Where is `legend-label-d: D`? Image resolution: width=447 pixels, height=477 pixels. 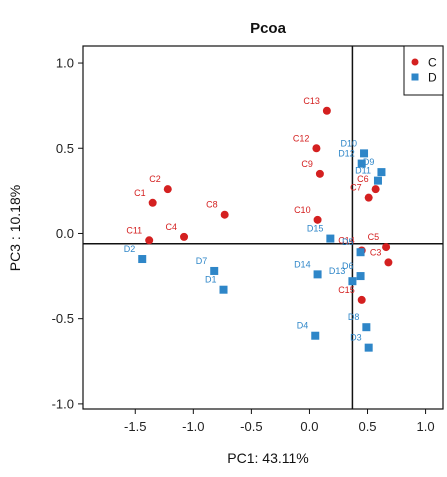 legend-label-d: D is located at coordinates (432, 78).